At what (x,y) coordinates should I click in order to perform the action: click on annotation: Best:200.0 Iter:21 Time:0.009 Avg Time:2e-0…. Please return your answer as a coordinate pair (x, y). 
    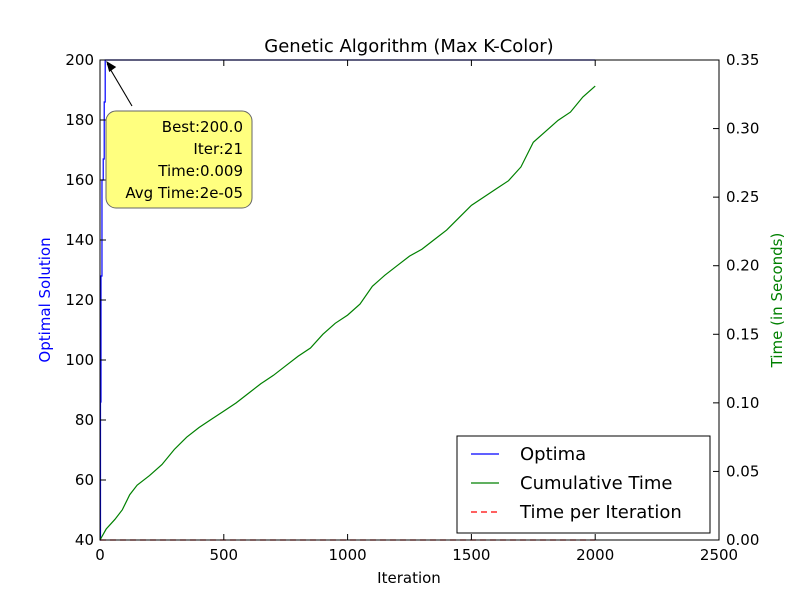
    Looking at the image, I should click on (179, 135).